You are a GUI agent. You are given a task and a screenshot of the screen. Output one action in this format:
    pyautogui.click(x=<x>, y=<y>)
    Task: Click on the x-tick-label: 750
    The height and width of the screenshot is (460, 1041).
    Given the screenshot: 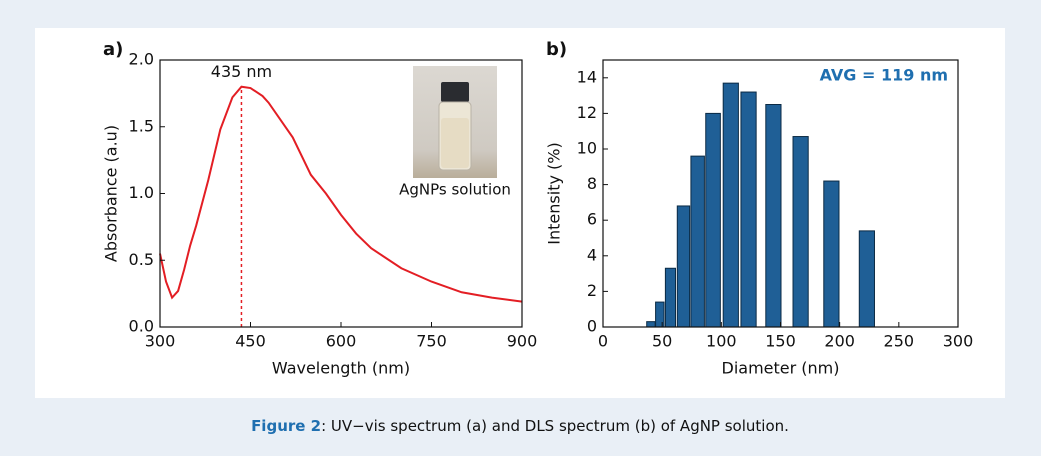 What is the action you would take?
    pyautogui.click(x=431, y=341)
    